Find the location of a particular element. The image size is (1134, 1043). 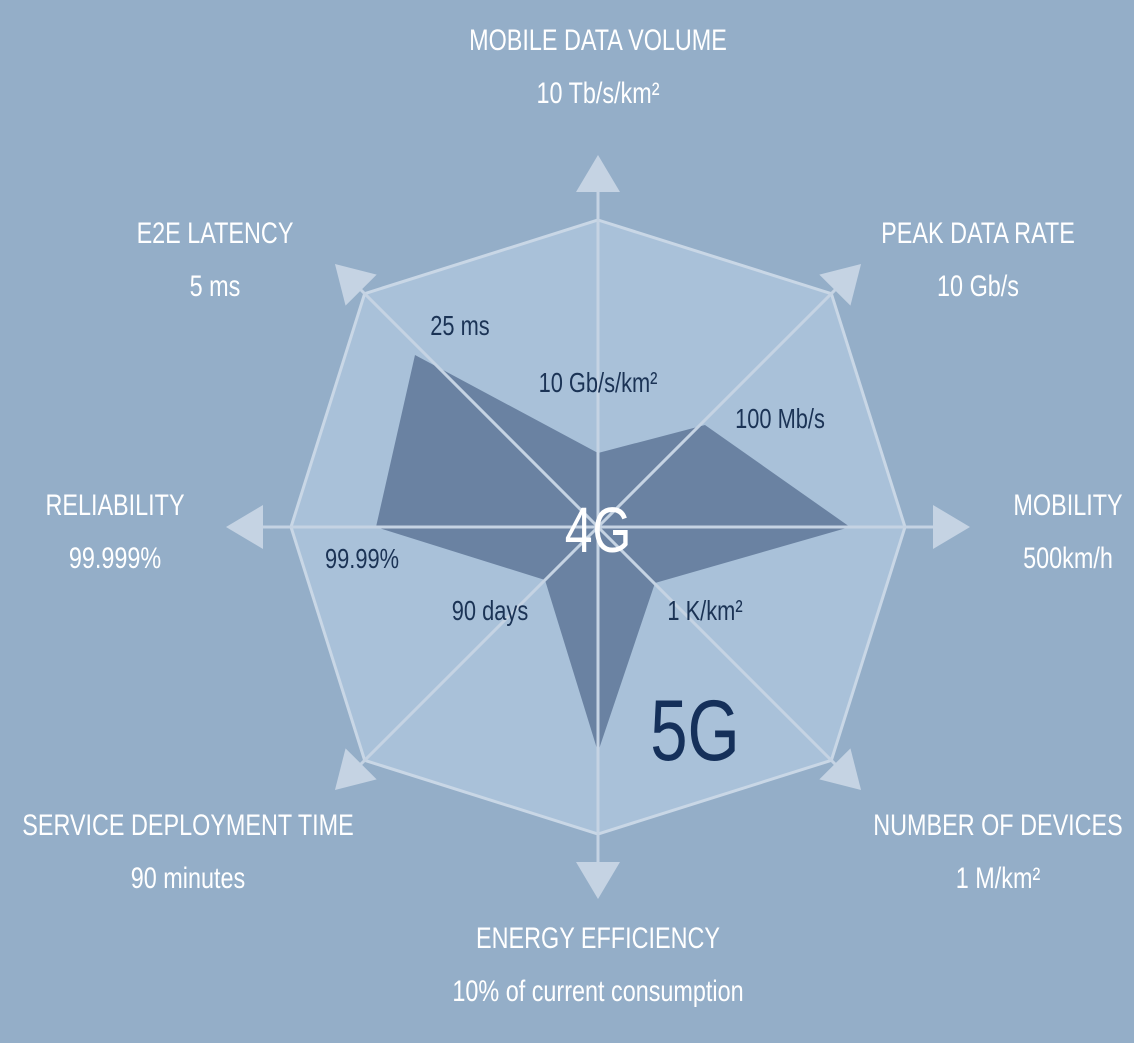

axis-target: 10% of current consumption is located at coordinates (597, 990).